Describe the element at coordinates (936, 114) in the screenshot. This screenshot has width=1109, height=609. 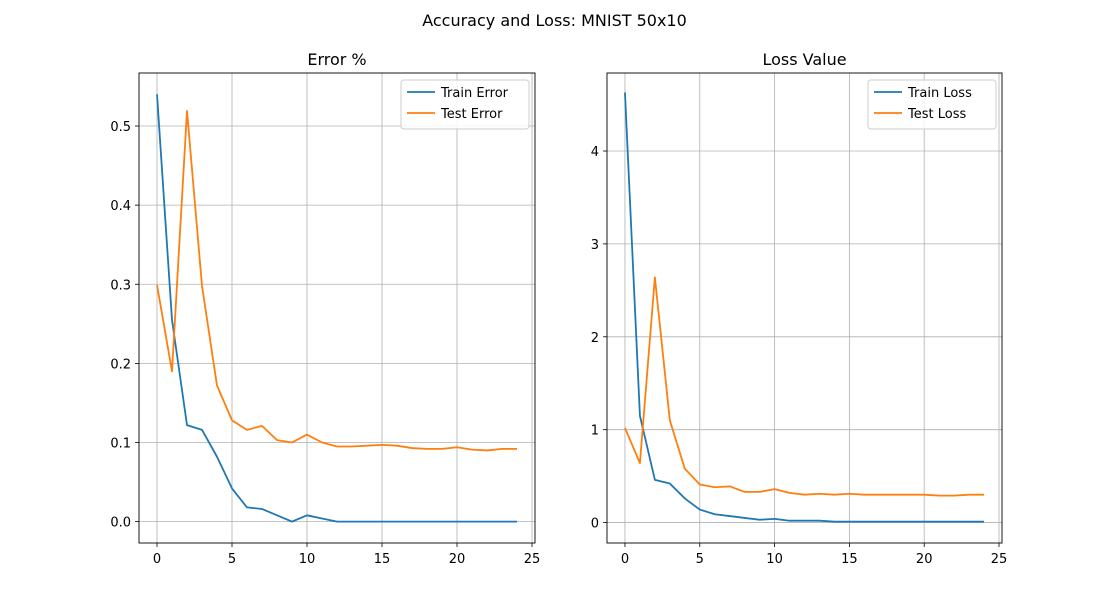
I see `legend-label: Test Loss` at that location.